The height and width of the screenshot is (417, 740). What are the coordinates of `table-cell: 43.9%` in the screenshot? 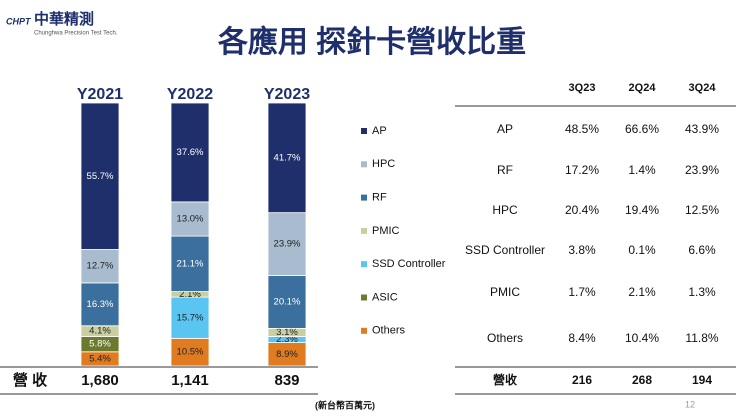 It's located at (702, 129).